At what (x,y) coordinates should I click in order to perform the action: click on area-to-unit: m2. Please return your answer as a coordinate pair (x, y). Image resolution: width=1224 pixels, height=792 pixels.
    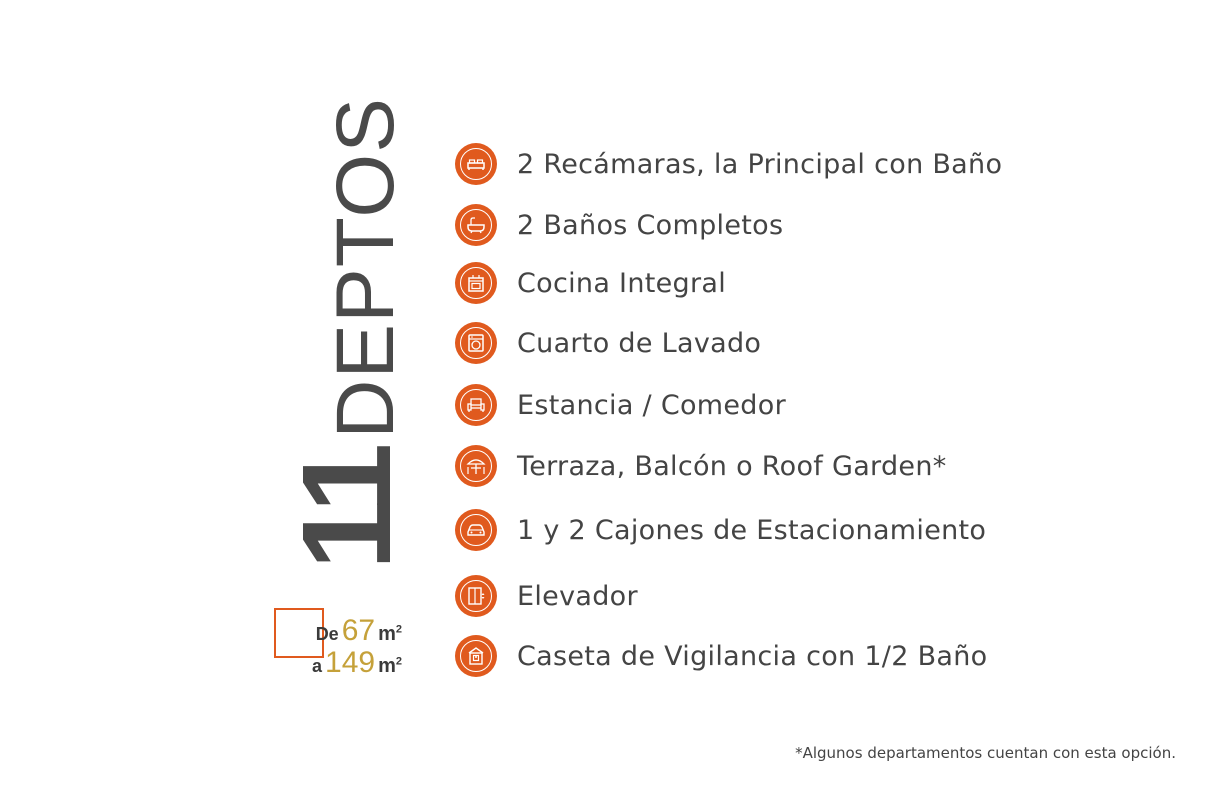
    Looking at the image, I should click on (390, 666).